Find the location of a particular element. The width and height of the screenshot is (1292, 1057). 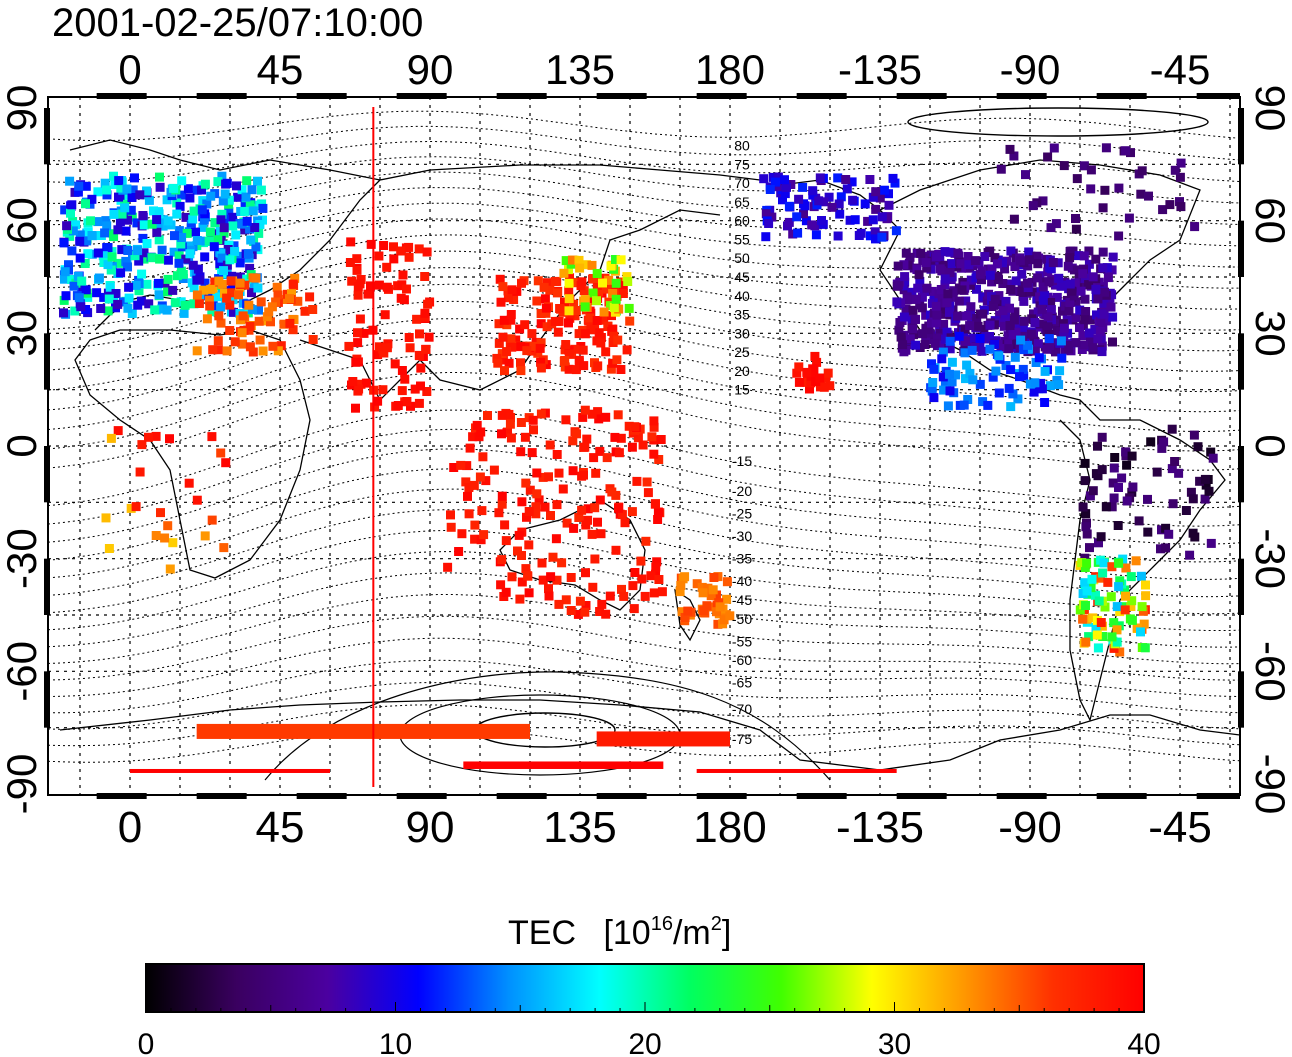

contour-label: 20 is located at coordinates (742, 371).